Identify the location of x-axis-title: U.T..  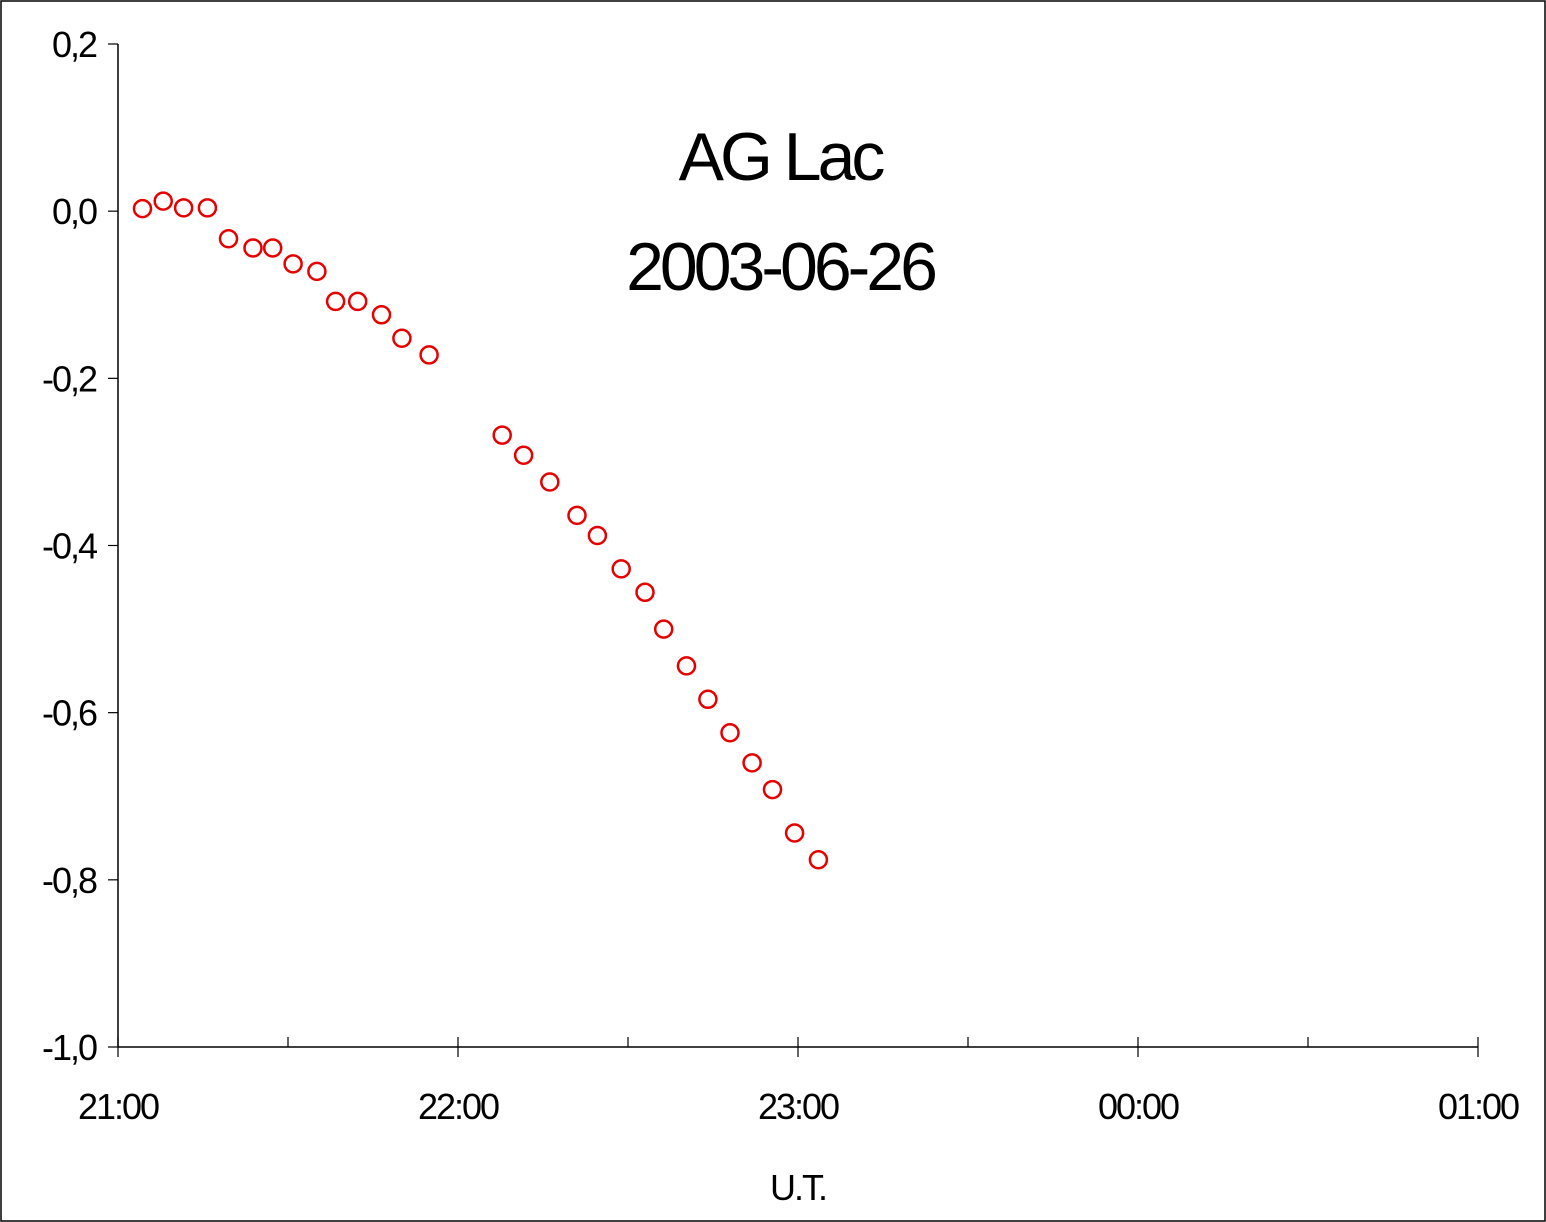
(798, 1187).